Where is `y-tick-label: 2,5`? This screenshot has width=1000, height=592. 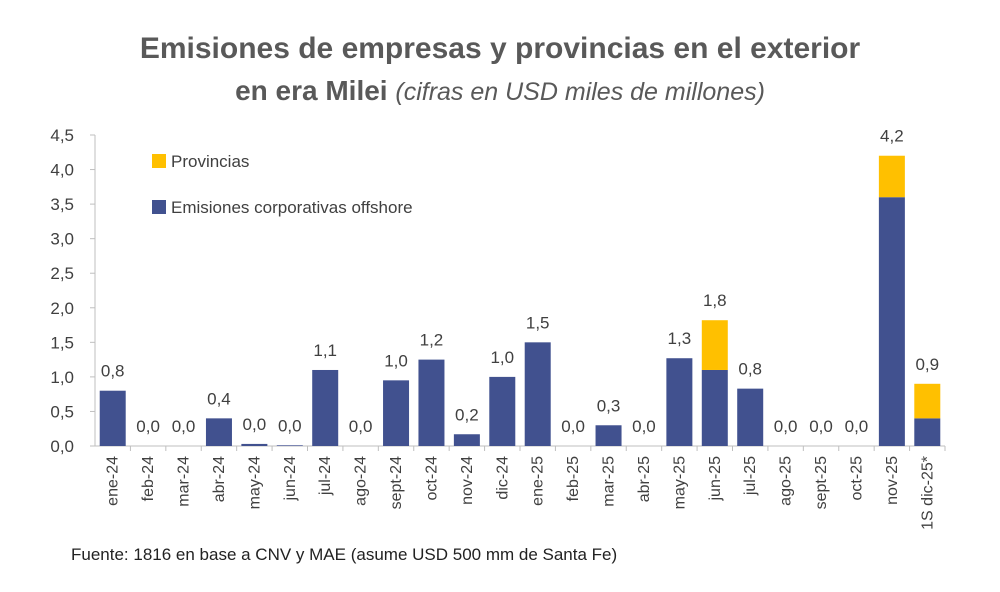
y-tick-label: 2,5 is located at coordinates (62, 273).